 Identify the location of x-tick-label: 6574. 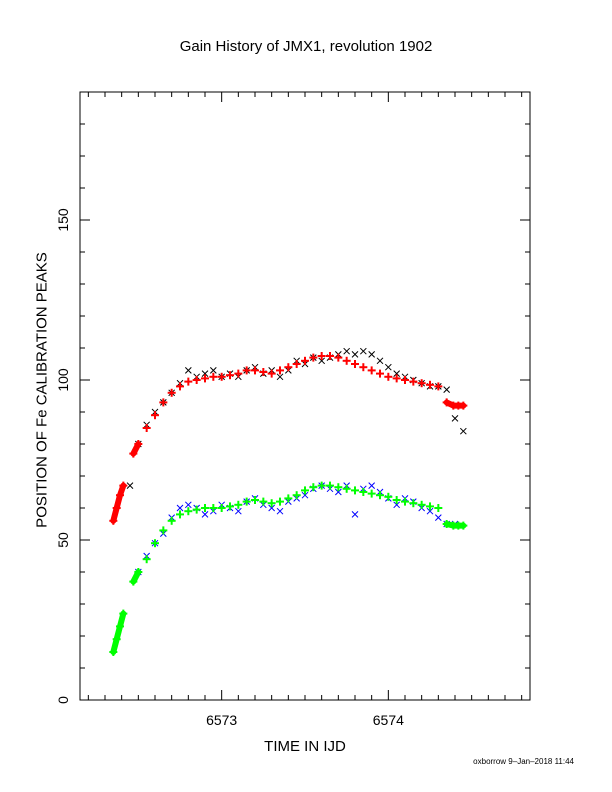
(388, 720).